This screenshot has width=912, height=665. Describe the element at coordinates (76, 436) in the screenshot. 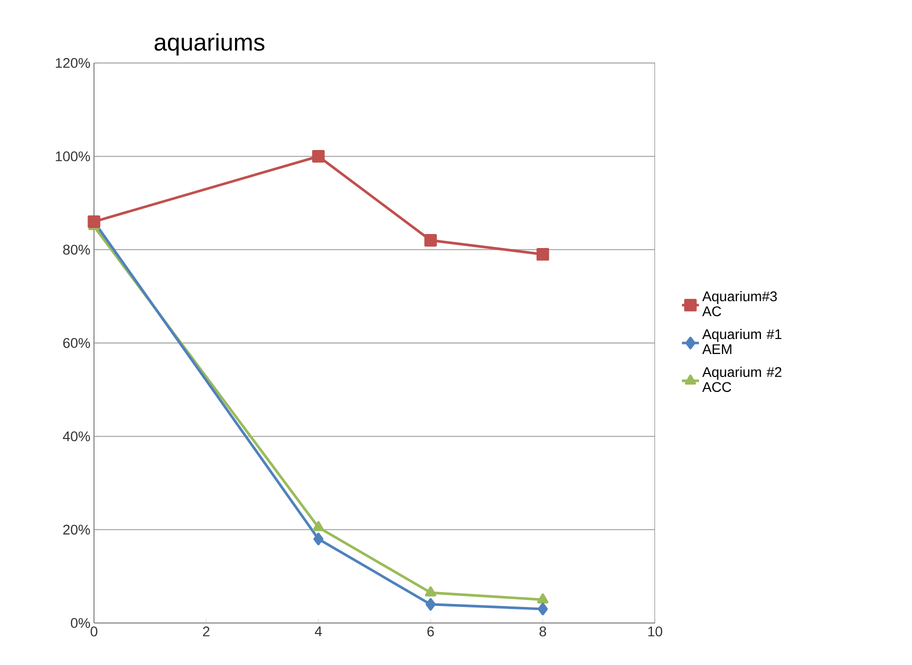

I see `y-tick-label: 40%` at that location.